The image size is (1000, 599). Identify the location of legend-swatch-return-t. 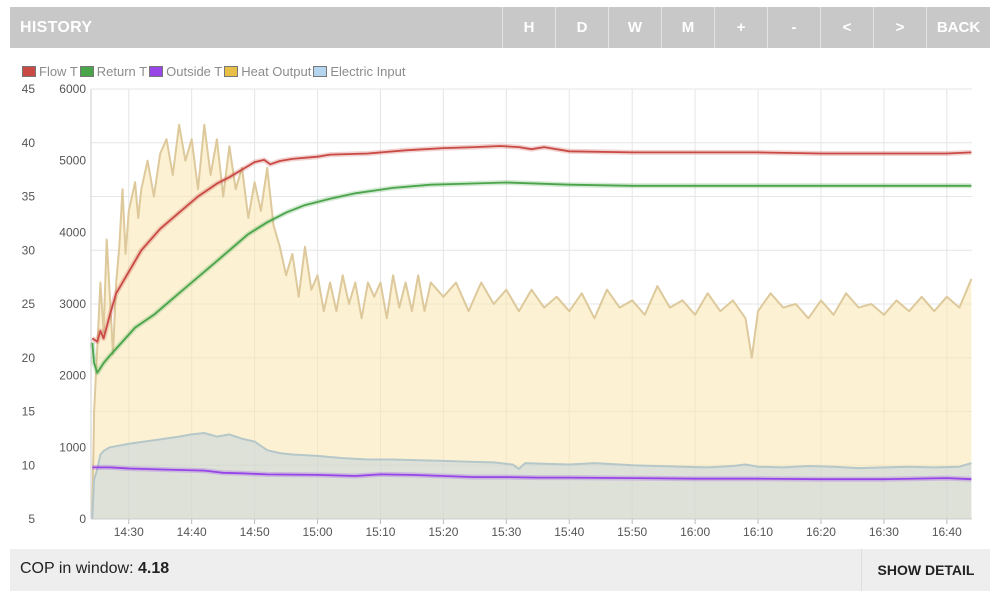
(86, 71).